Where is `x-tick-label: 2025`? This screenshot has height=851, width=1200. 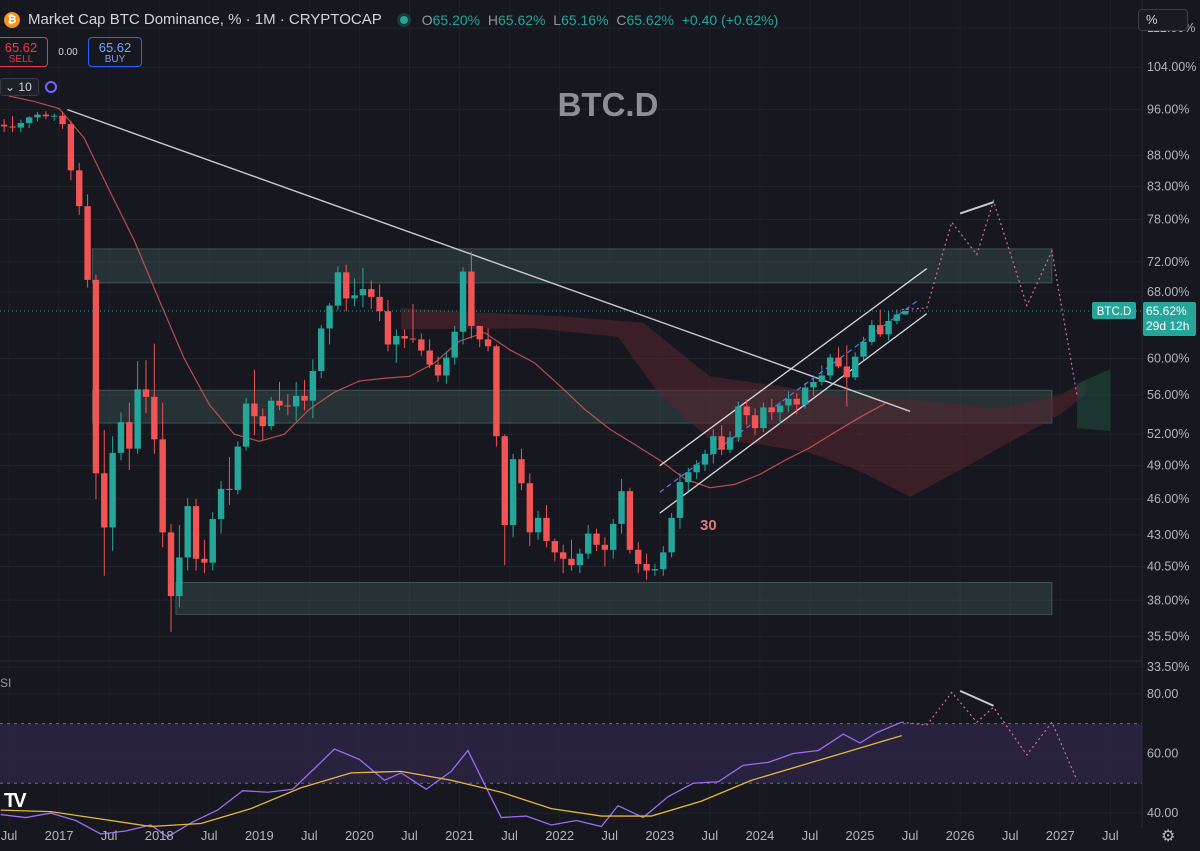
x-tick-label: 2025 is located at coordinates (860, 835).